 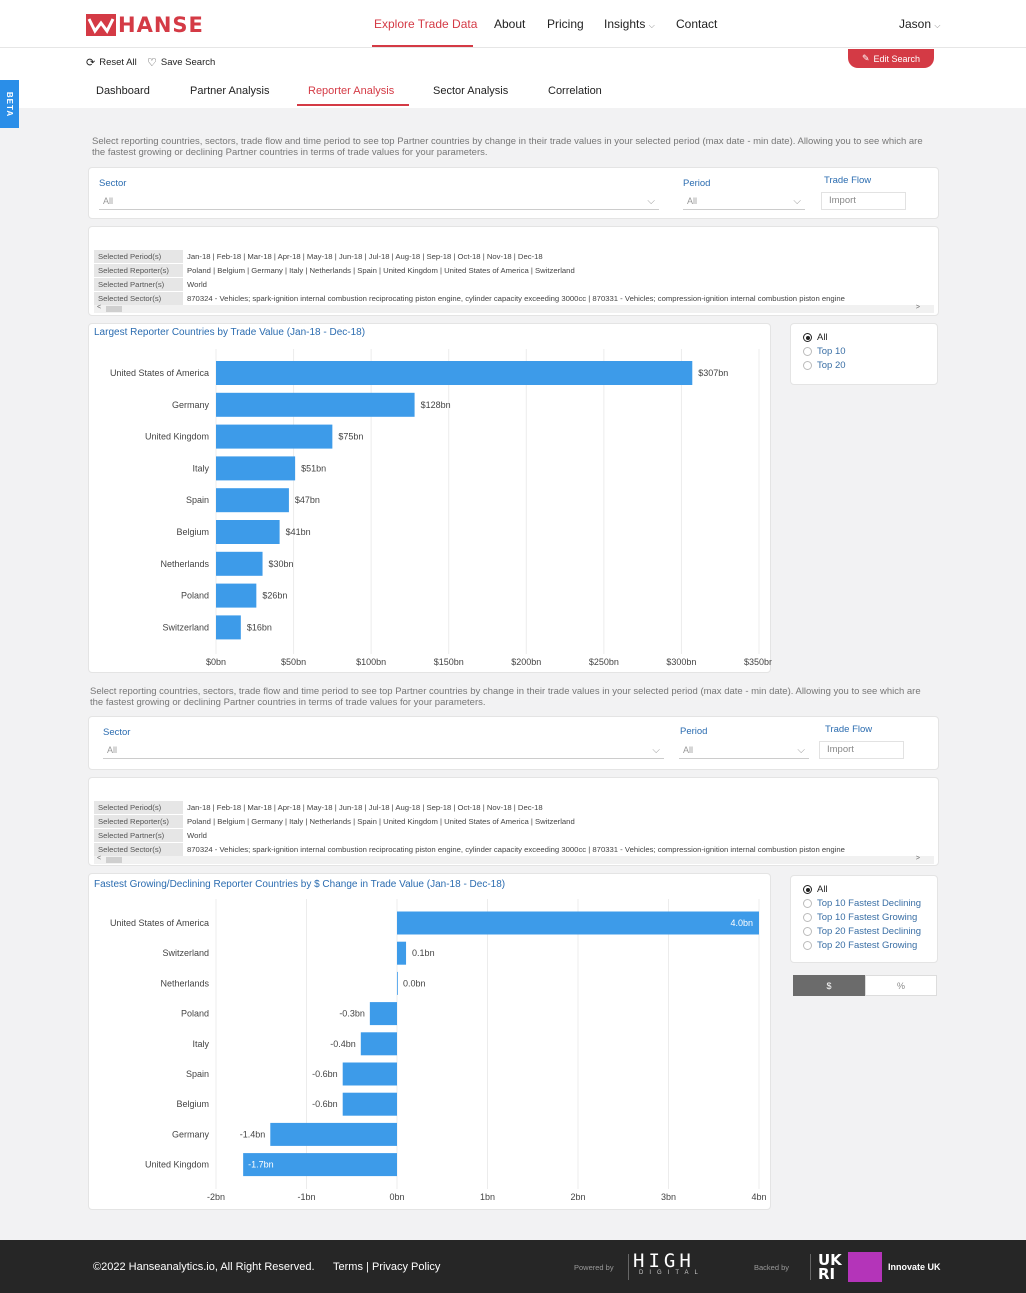 I want to click on trade-flow-label: Trade Flow, so click(x=849, y=729).